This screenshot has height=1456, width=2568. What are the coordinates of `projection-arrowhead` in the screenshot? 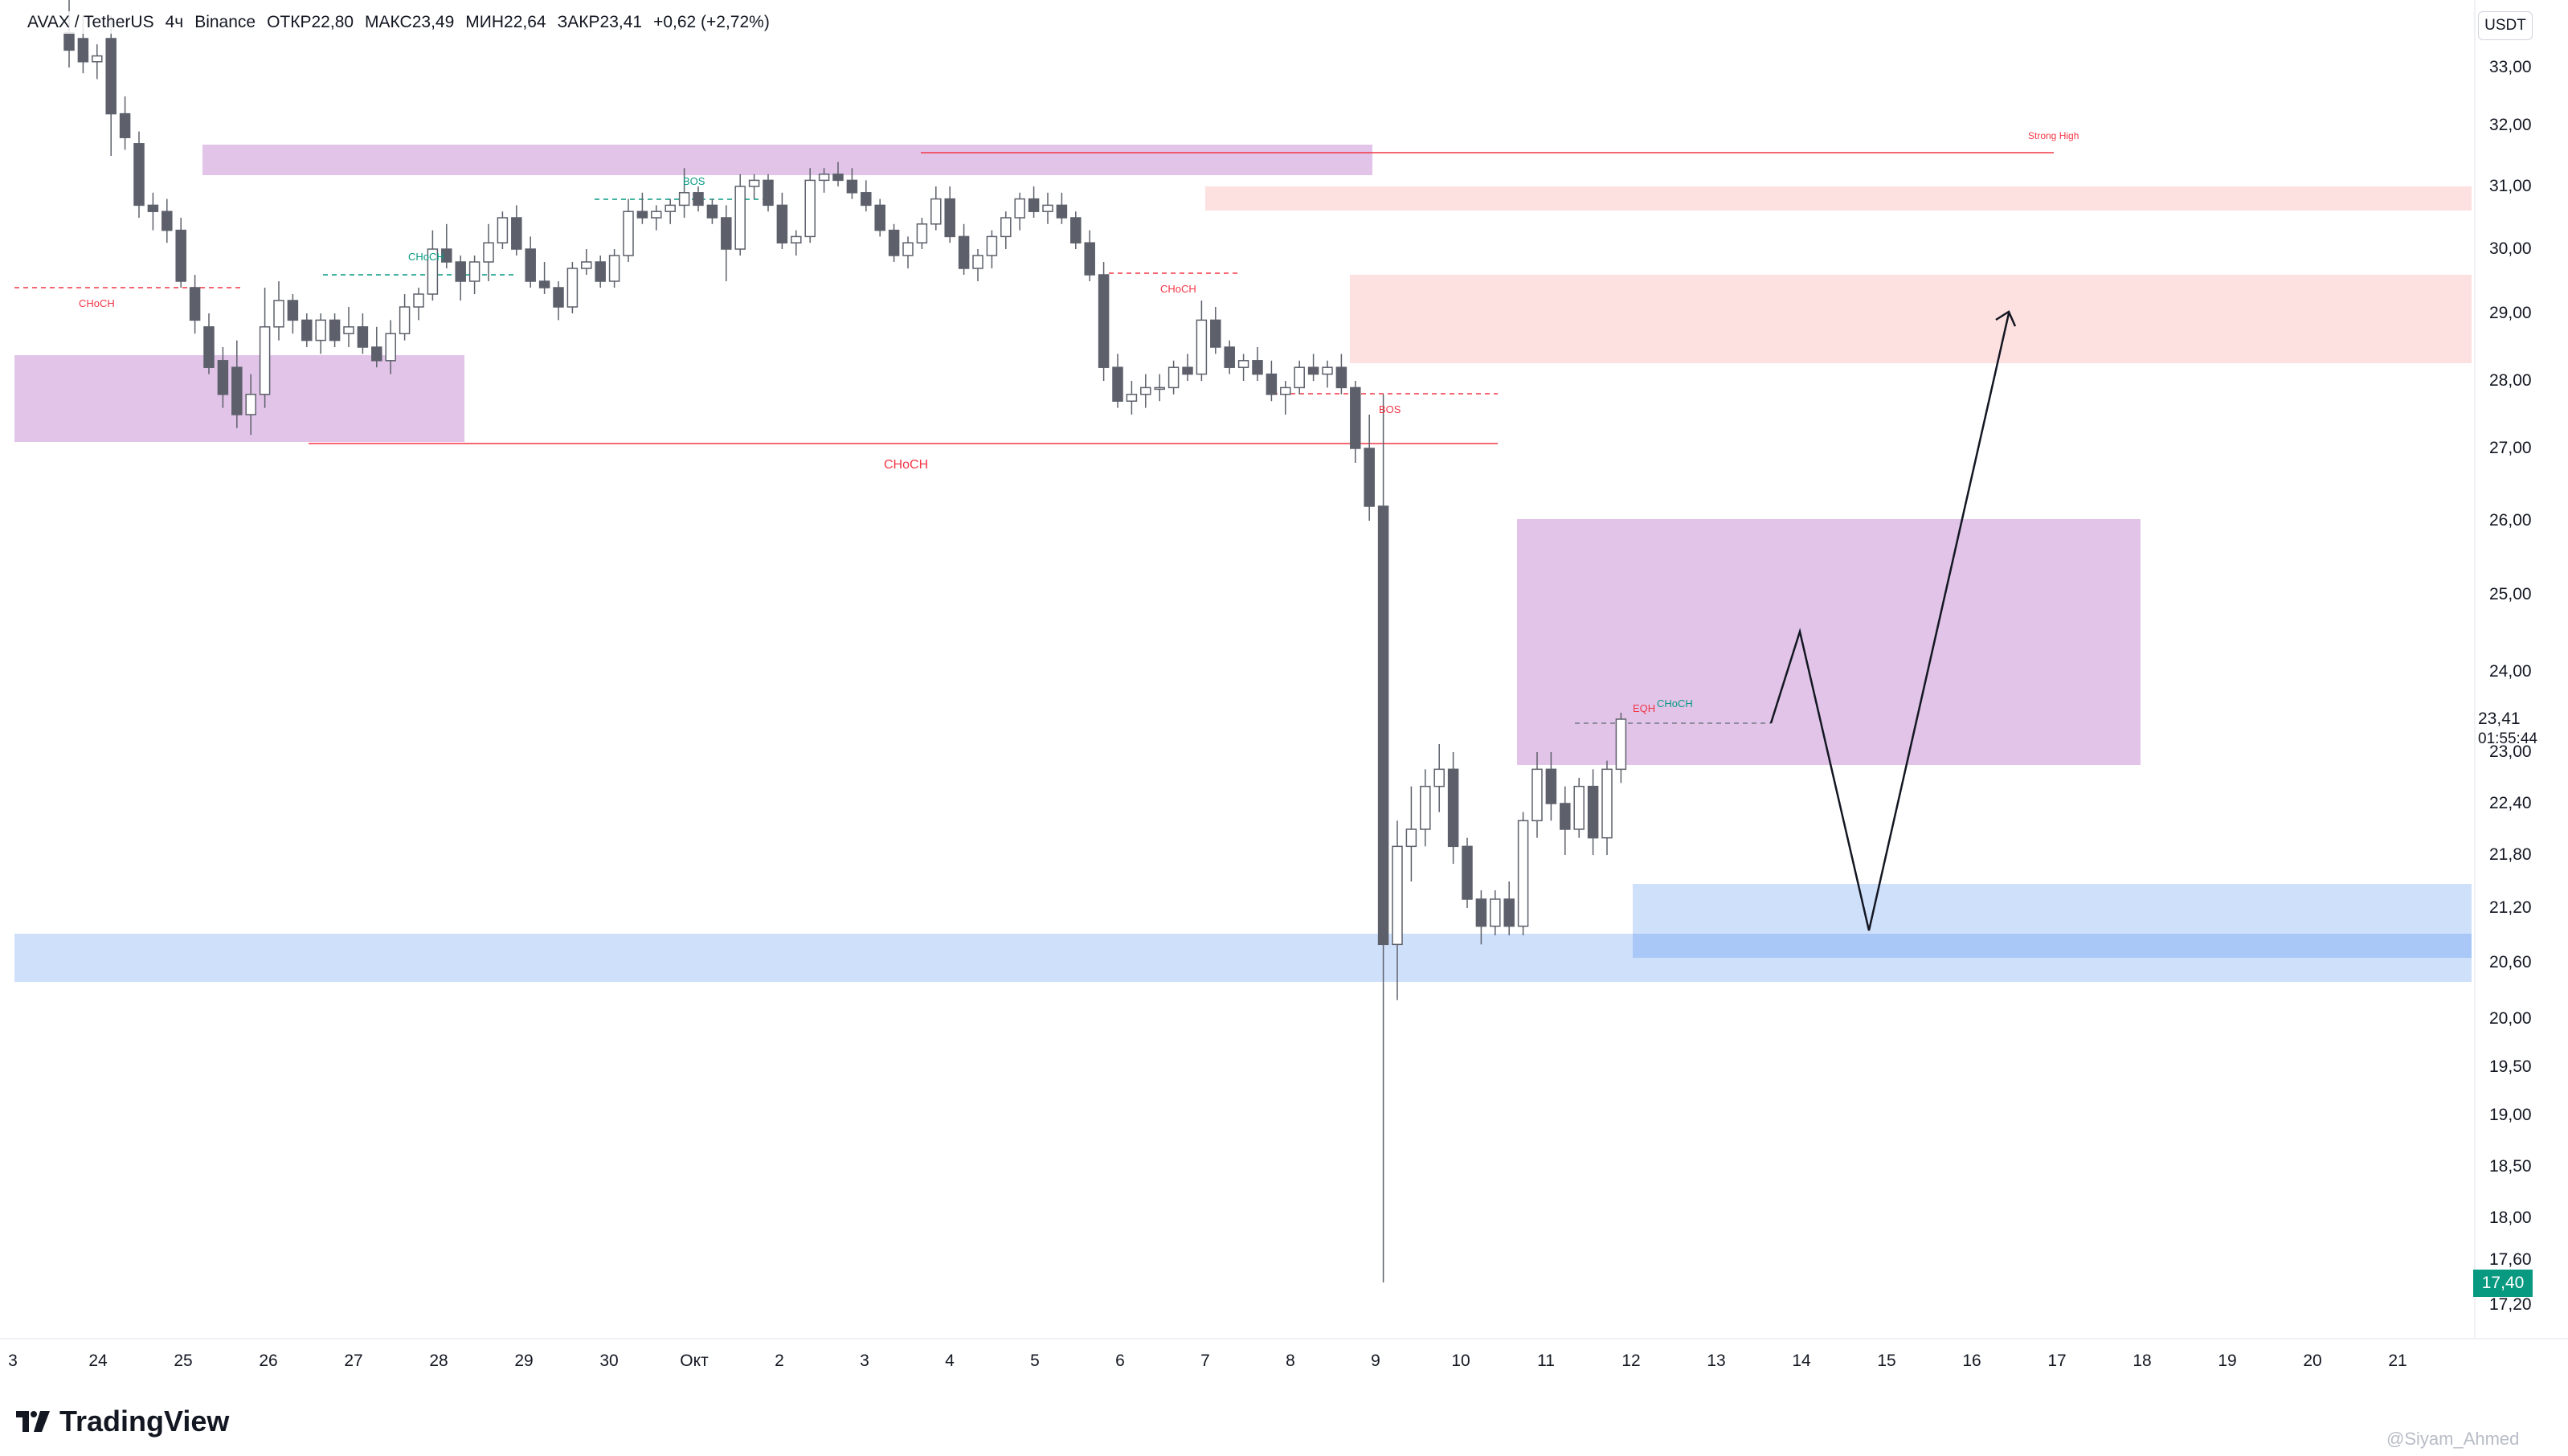 It's located at (2006, 318).